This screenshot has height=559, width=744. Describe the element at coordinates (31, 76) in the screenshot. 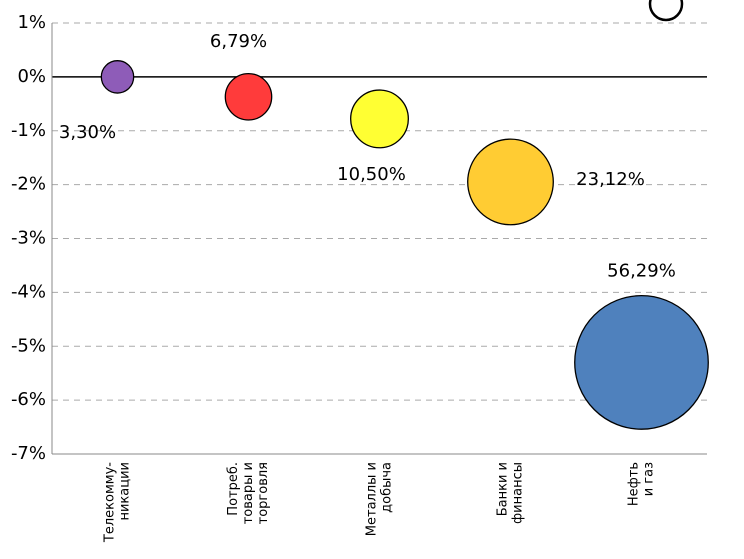

I see `y-tick-label: 0%` at that location.